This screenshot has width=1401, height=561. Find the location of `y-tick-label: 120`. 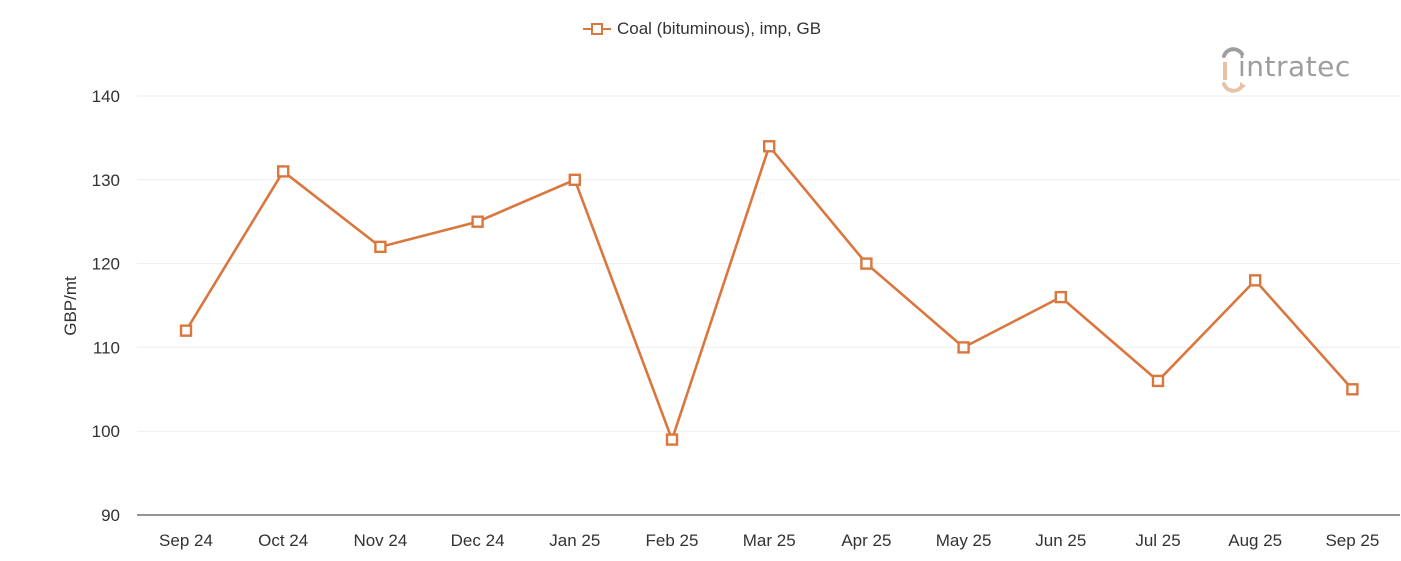

y-tick-label: 120 is located at coordinates (106, 264).